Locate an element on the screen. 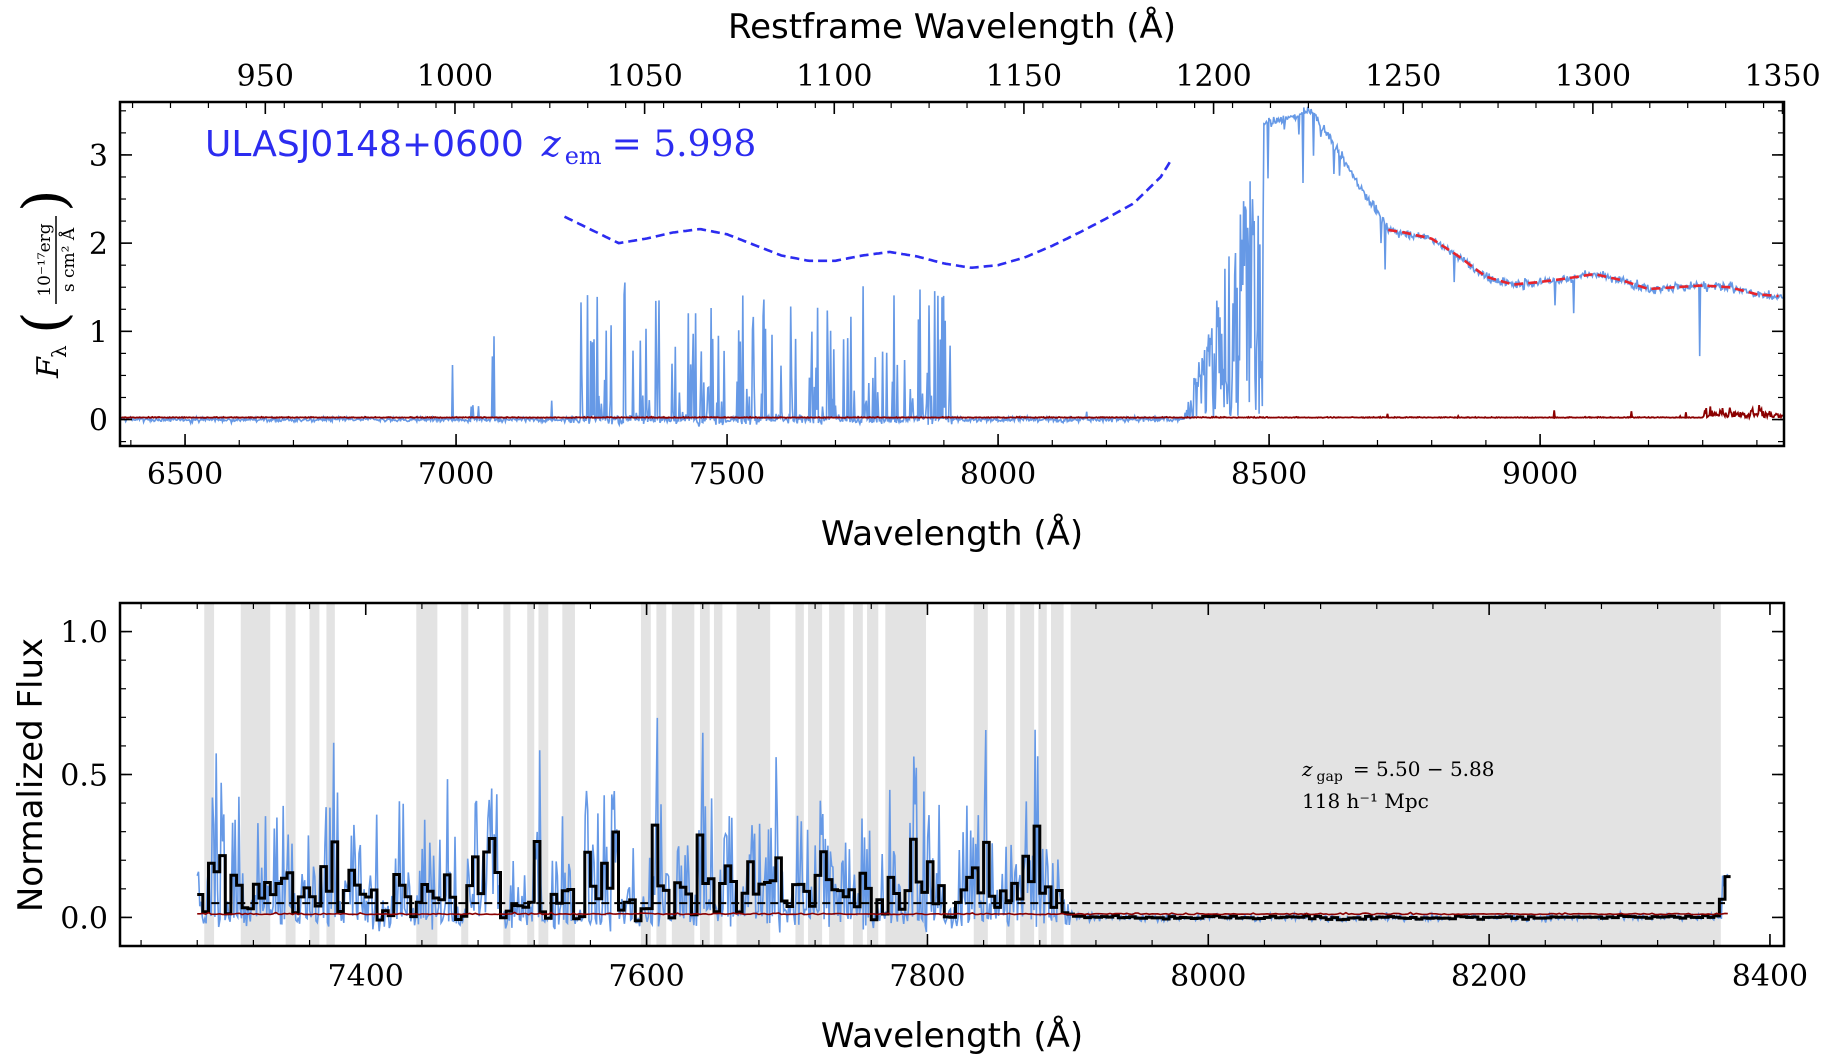 The height and width of the screenshot is (1063, 1827). xtick-label: 7600 is located at coordinates (646, 976).